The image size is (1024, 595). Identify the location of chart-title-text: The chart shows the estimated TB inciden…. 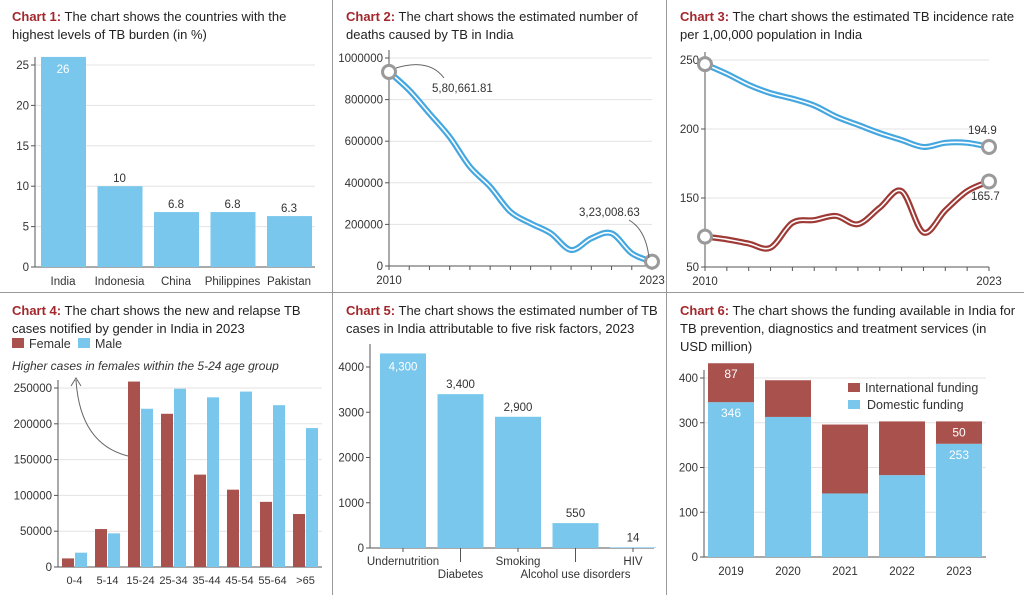
(847, 25).